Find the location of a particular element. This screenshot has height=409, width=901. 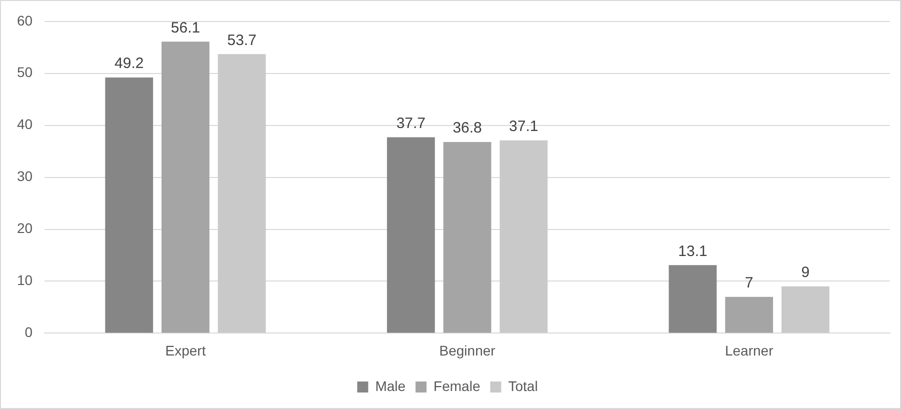

y-tick-label: 30 is located at coordinates (24, 176).